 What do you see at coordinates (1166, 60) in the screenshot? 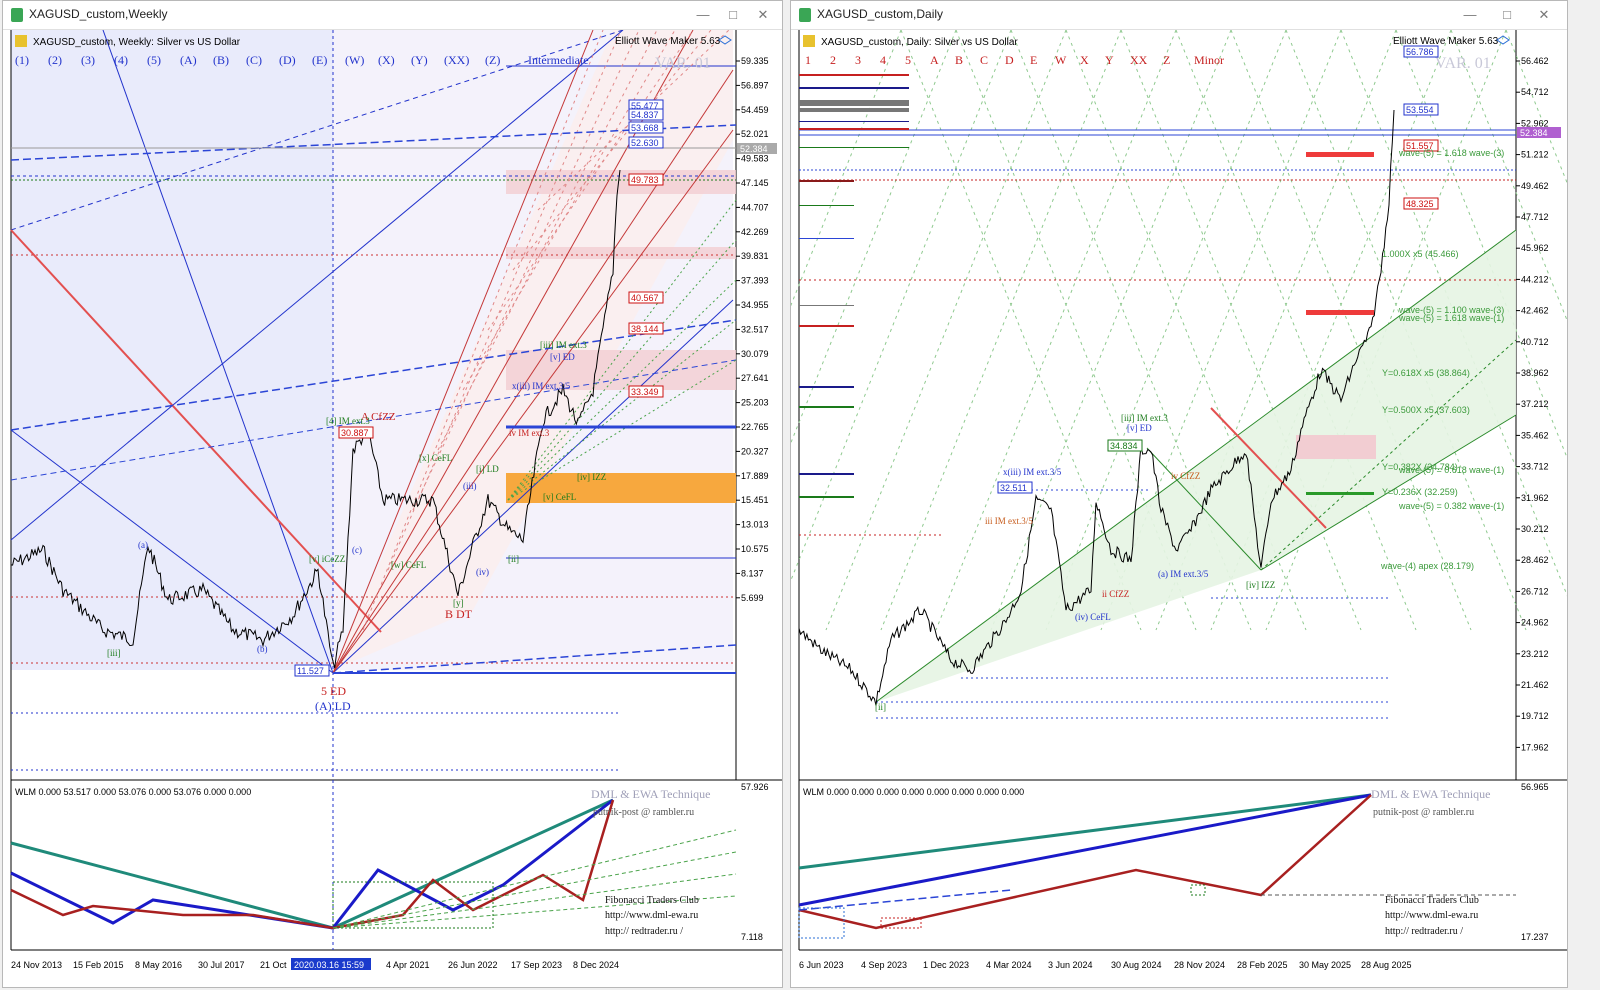
I see `wave-button-Z: Z` at bounding box center [1166, 60].